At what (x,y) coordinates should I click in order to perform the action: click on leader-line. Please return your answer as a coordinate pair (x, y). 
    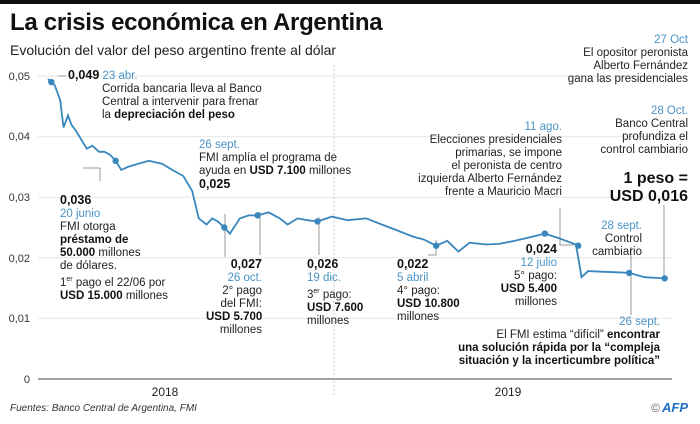
    Looking at the image, I should click on (566, 227).